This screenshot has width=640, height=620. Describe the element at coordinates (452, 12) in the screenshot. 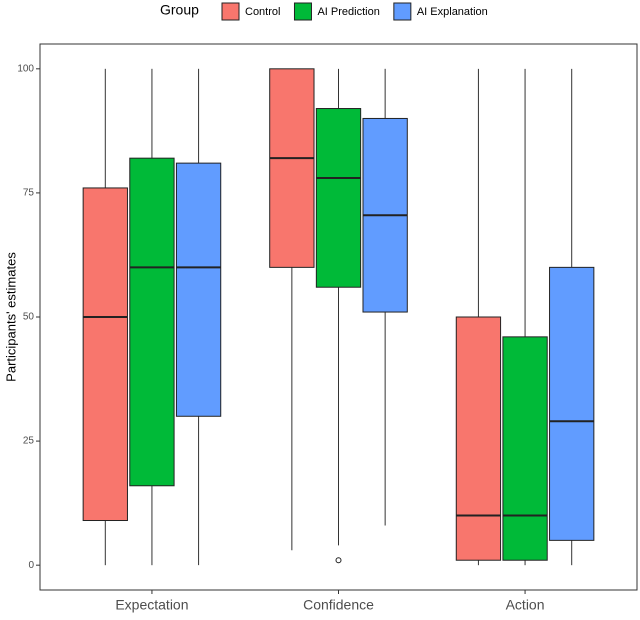

I see `legend-label: AI Explanation` at that location.